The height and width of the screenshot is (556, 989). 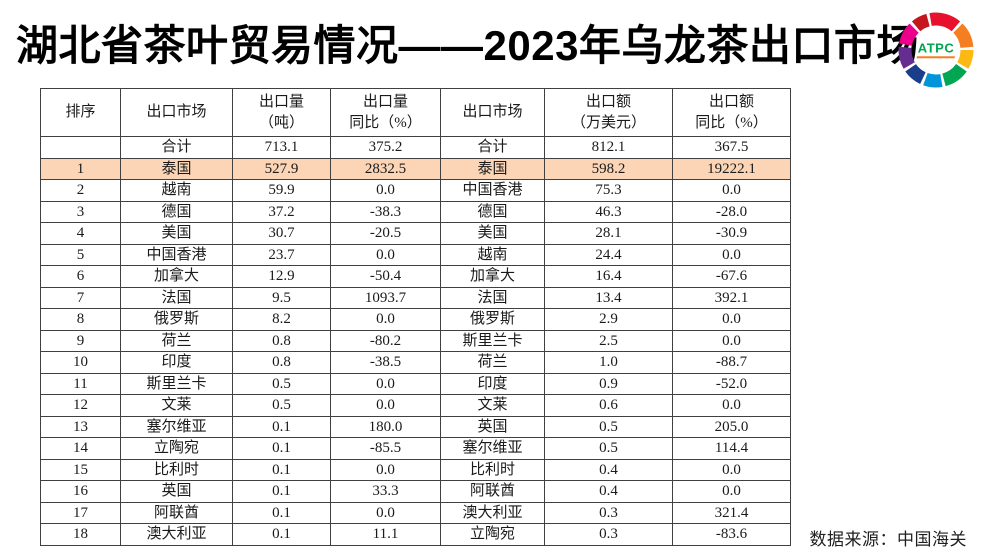 I want to click on table-row: 2 越南 59.9 0.0 中国香港 75.3 0.0, so click(x=415, y=190).